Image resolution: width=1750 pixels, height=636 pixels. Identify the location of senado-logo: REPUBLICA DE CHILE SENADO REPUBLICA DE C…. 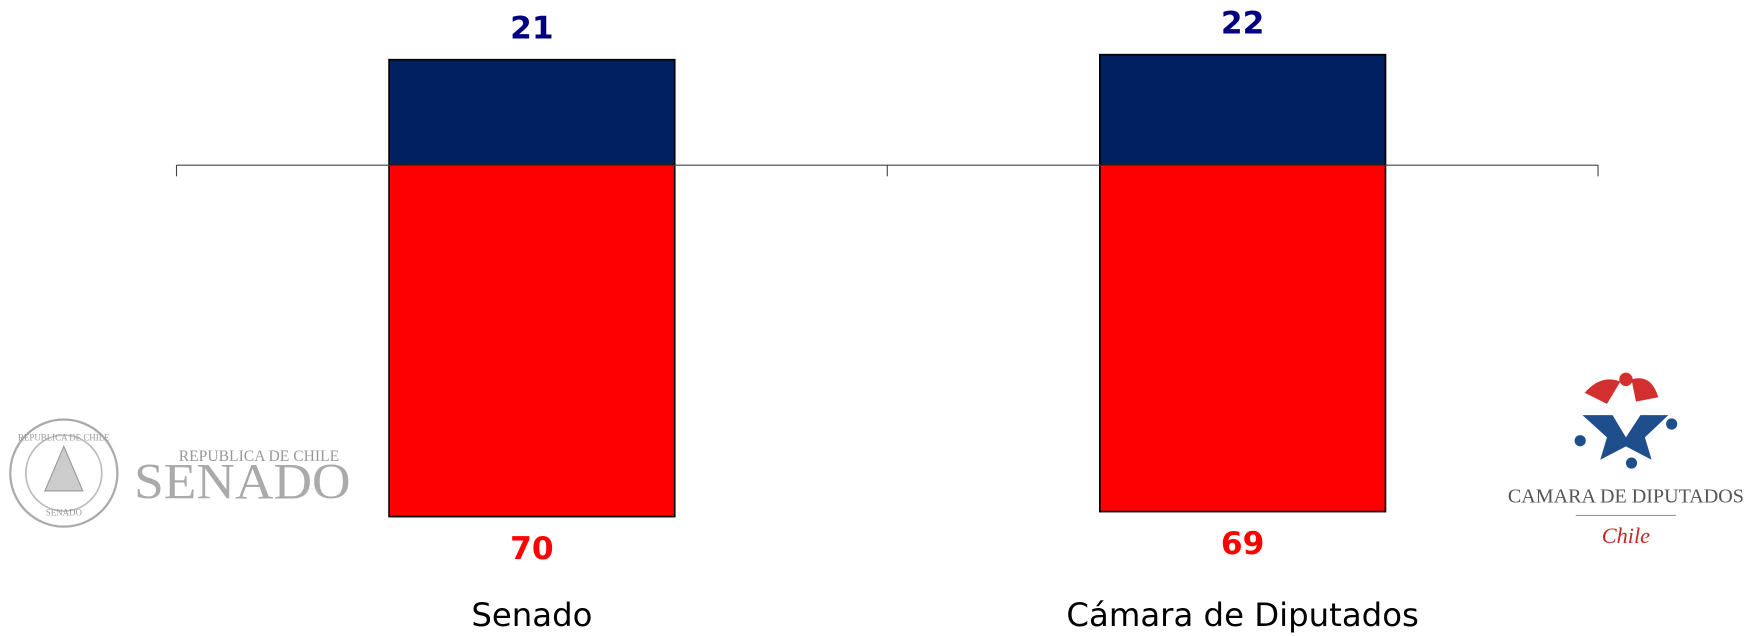
(180, 473).